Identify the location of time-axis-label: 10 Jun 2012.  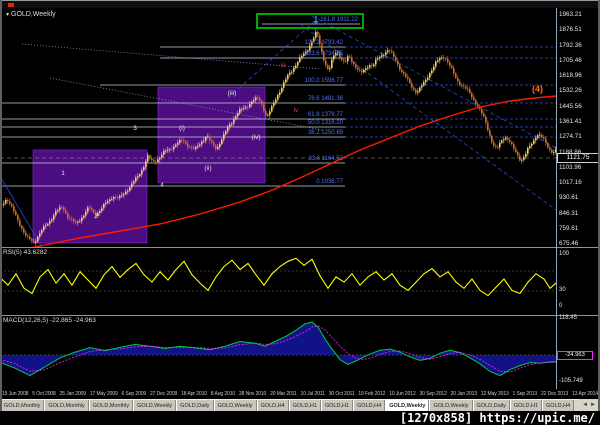
(402, 394).